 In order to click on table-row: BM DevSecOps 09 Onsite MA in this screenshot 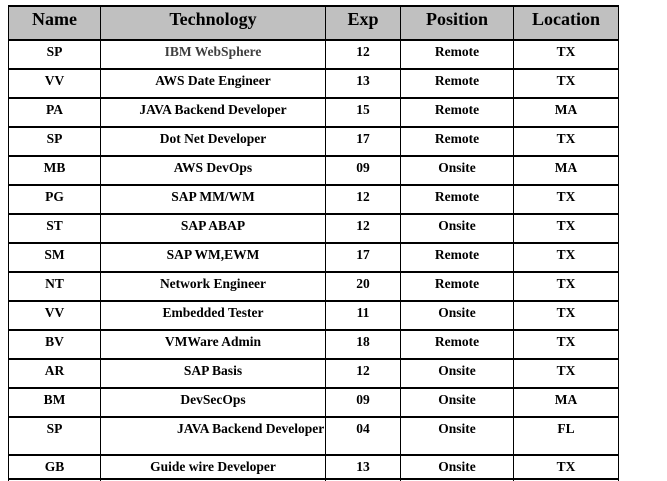, I will do `click(313, 402)`.